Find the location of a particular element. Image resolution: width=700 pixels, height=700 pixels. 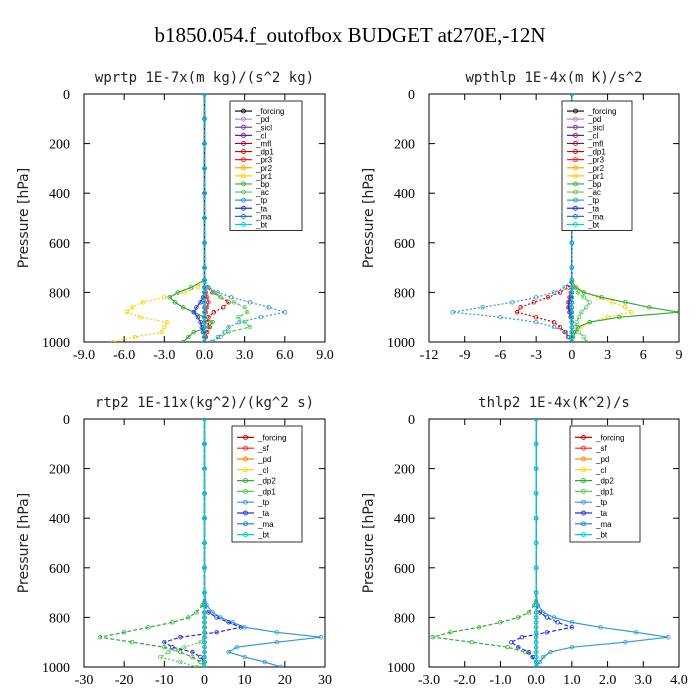

legend: _forcing _sf _pd _cl _dp2_dp1 _tp _ta _ma _bt is located at coordinates (267, 484).